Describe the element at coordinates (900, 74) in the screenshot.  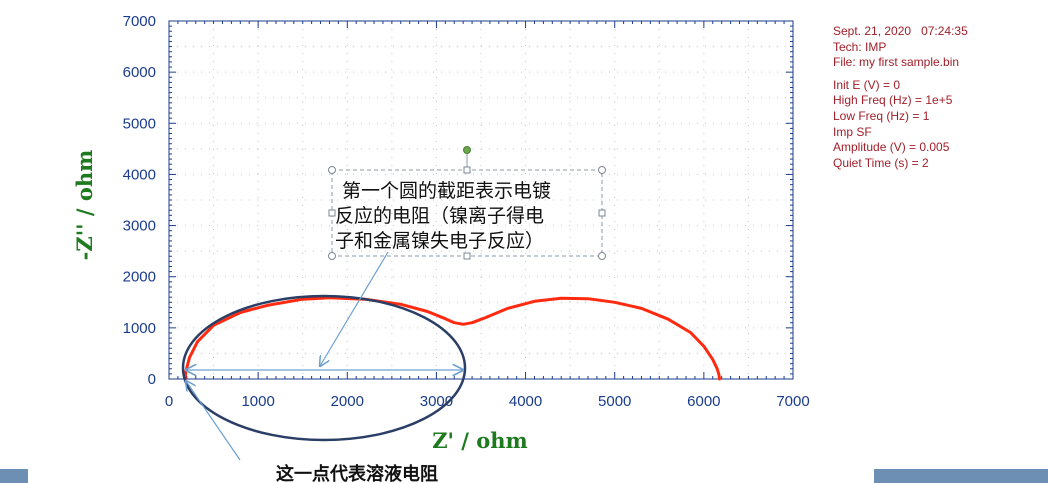
I see `info-gap` at that location.